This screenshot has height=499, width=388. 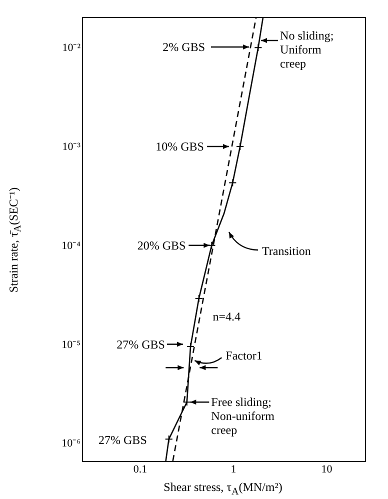 I want to click on annotation: 20% GBS, so click(x=161, y=245).